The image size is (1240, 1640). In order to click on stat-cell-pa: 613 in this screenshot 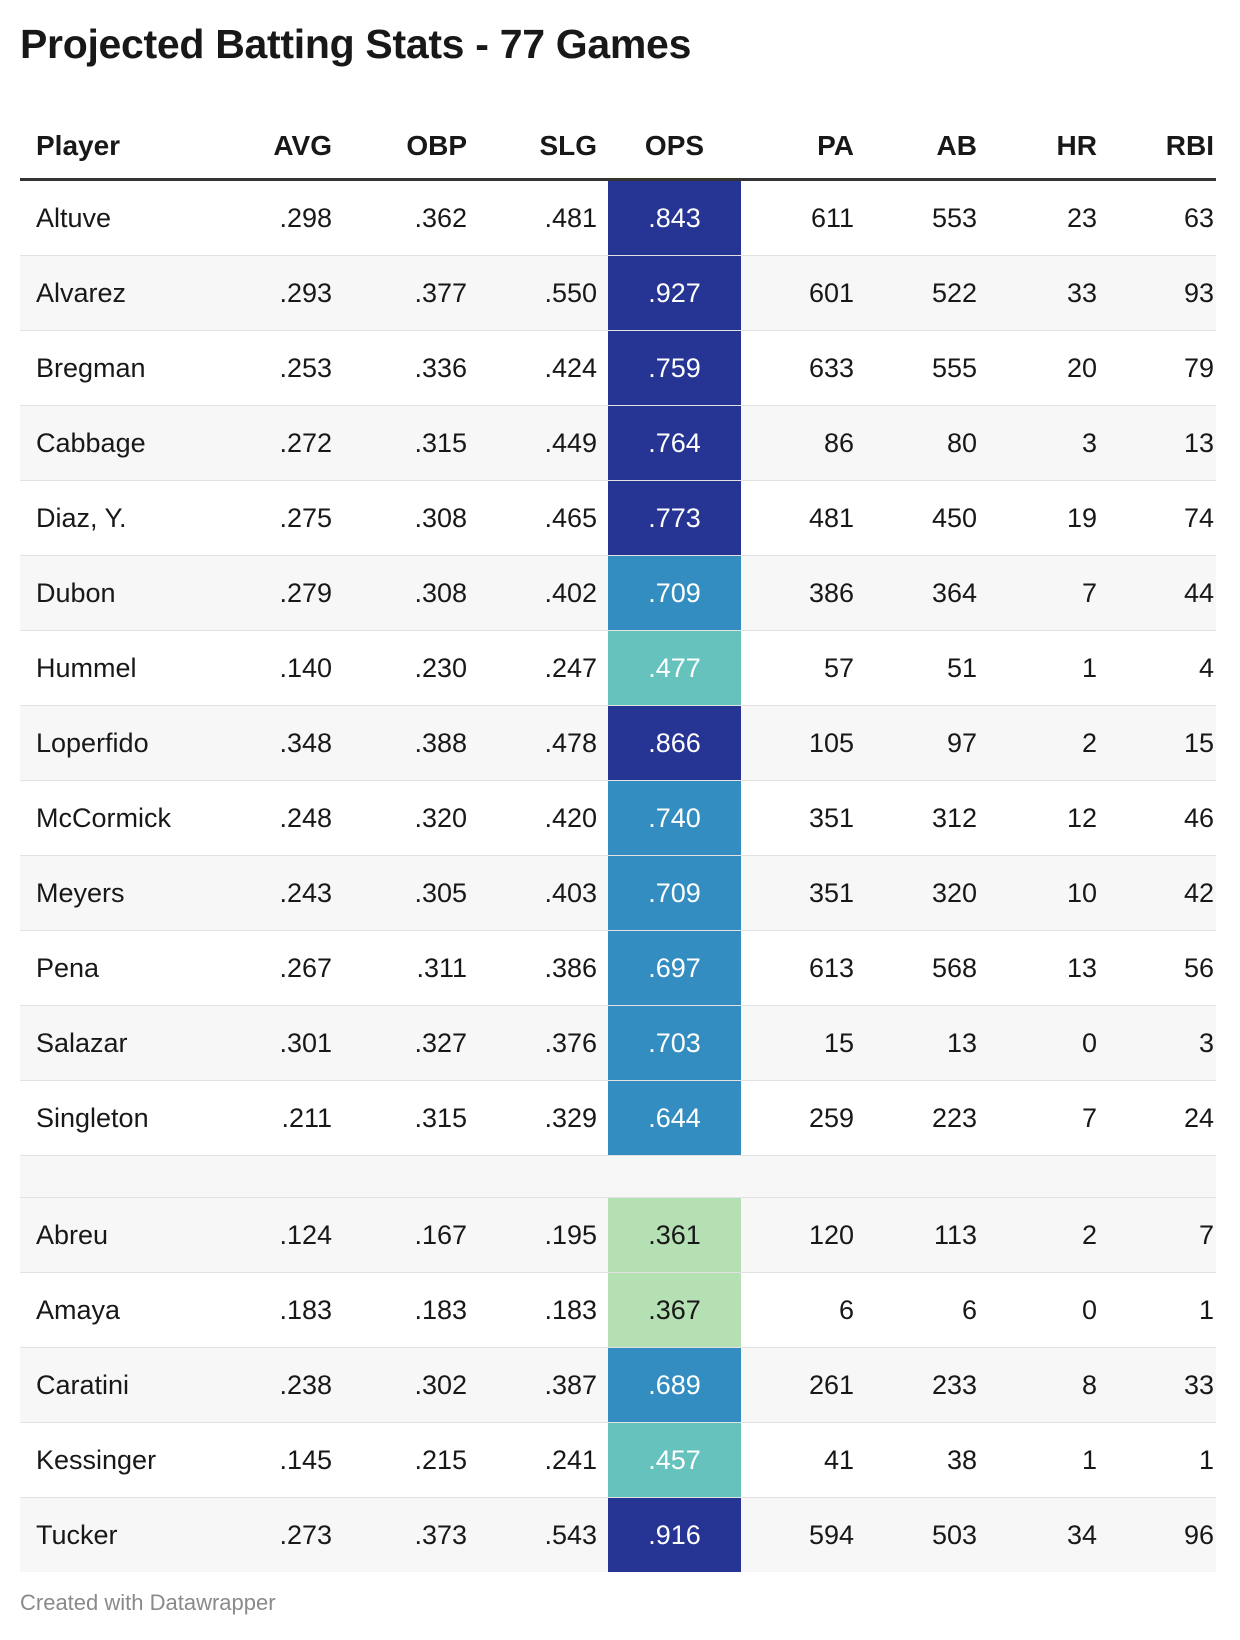, I will do `click(831, 967)`.